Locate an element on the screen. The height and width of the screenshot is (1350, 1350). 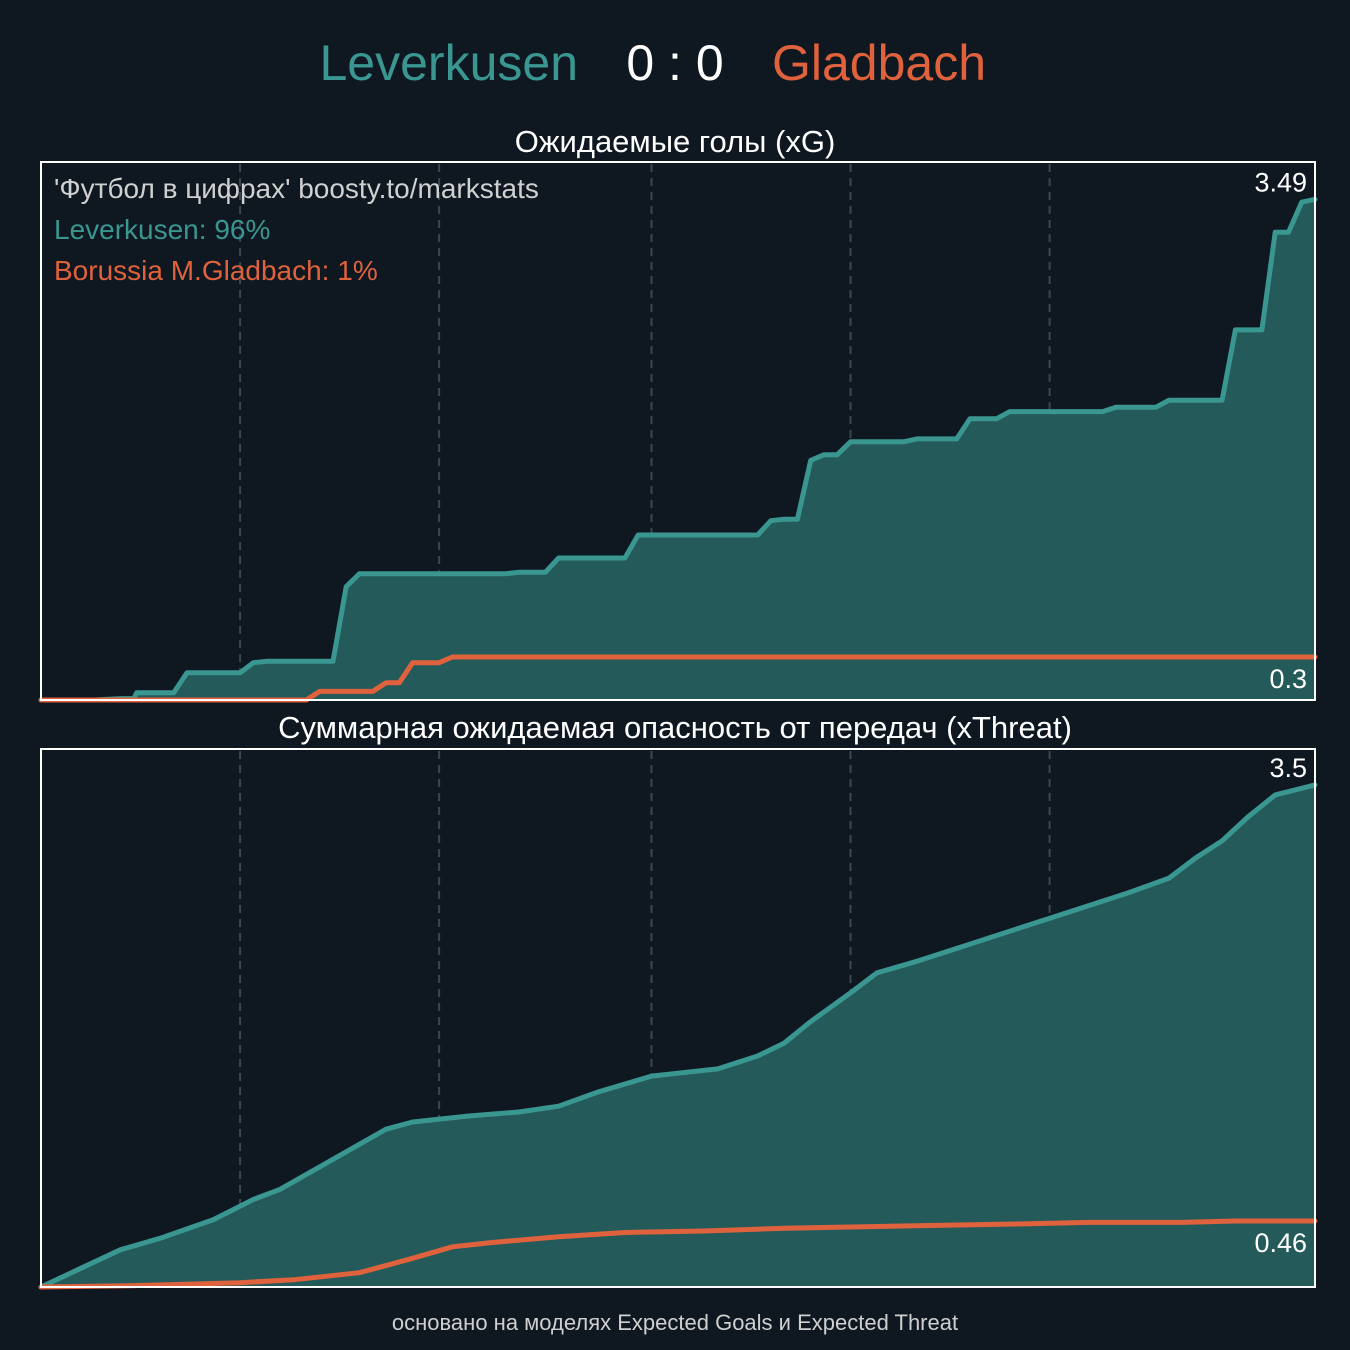
scoreline: Leverkusen 0 : 0 Gladbach is located at coordinates (675, 63).